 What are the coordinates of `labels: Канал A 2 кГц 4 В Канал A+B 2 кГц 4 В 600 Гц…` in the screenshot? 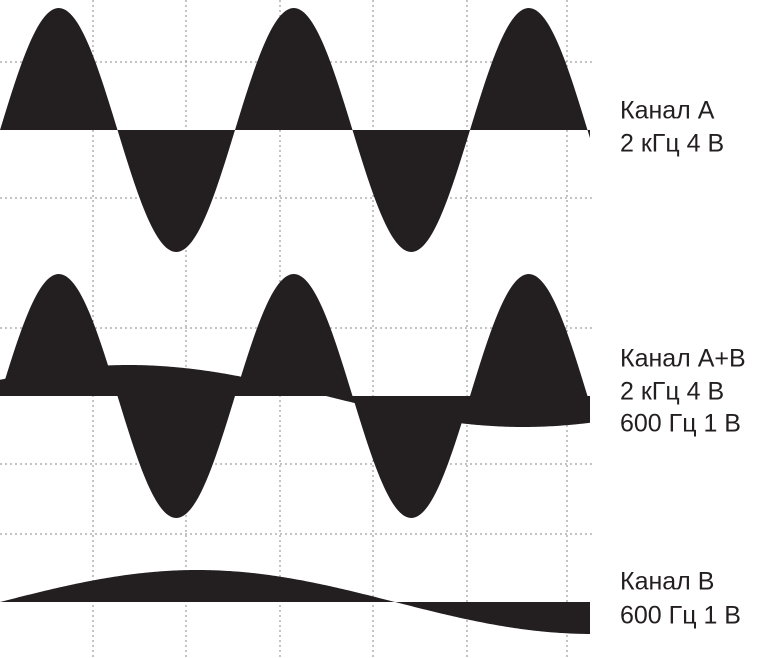 It's located at (683, 363).